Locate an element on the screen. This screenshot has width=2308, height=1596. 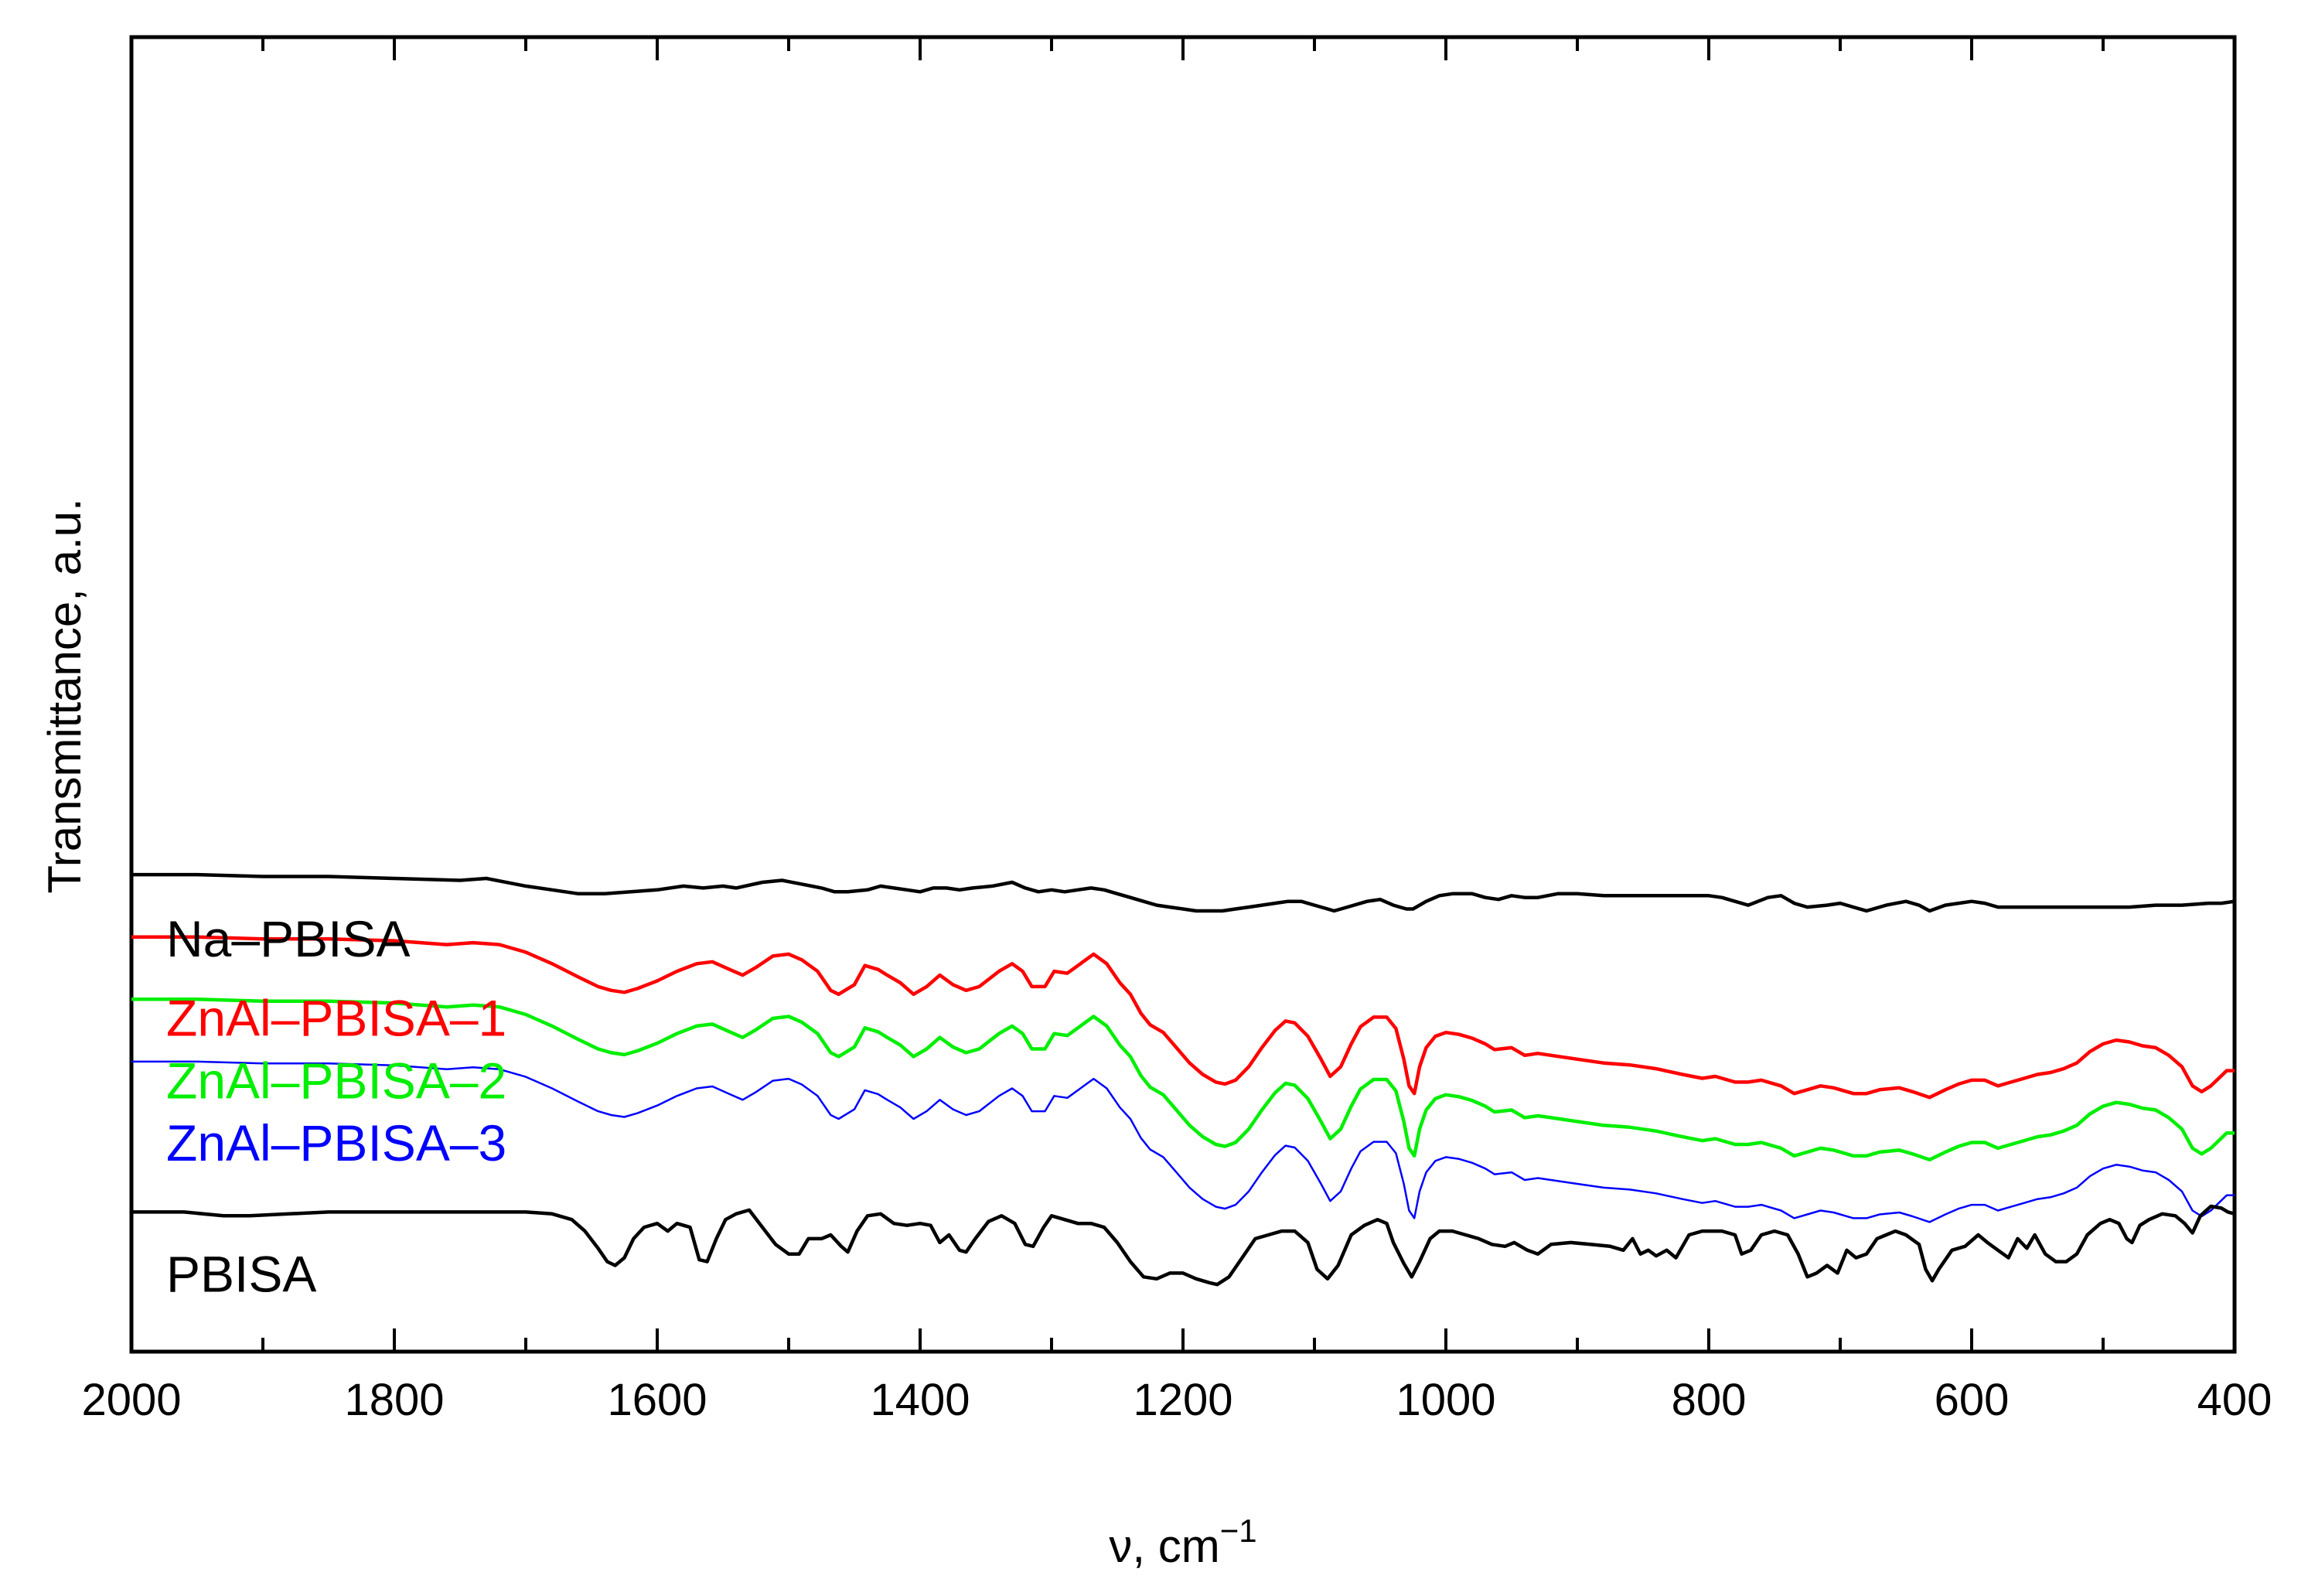
x-axis-title-text: ν, cm is located at coordinates (1164, 1546).